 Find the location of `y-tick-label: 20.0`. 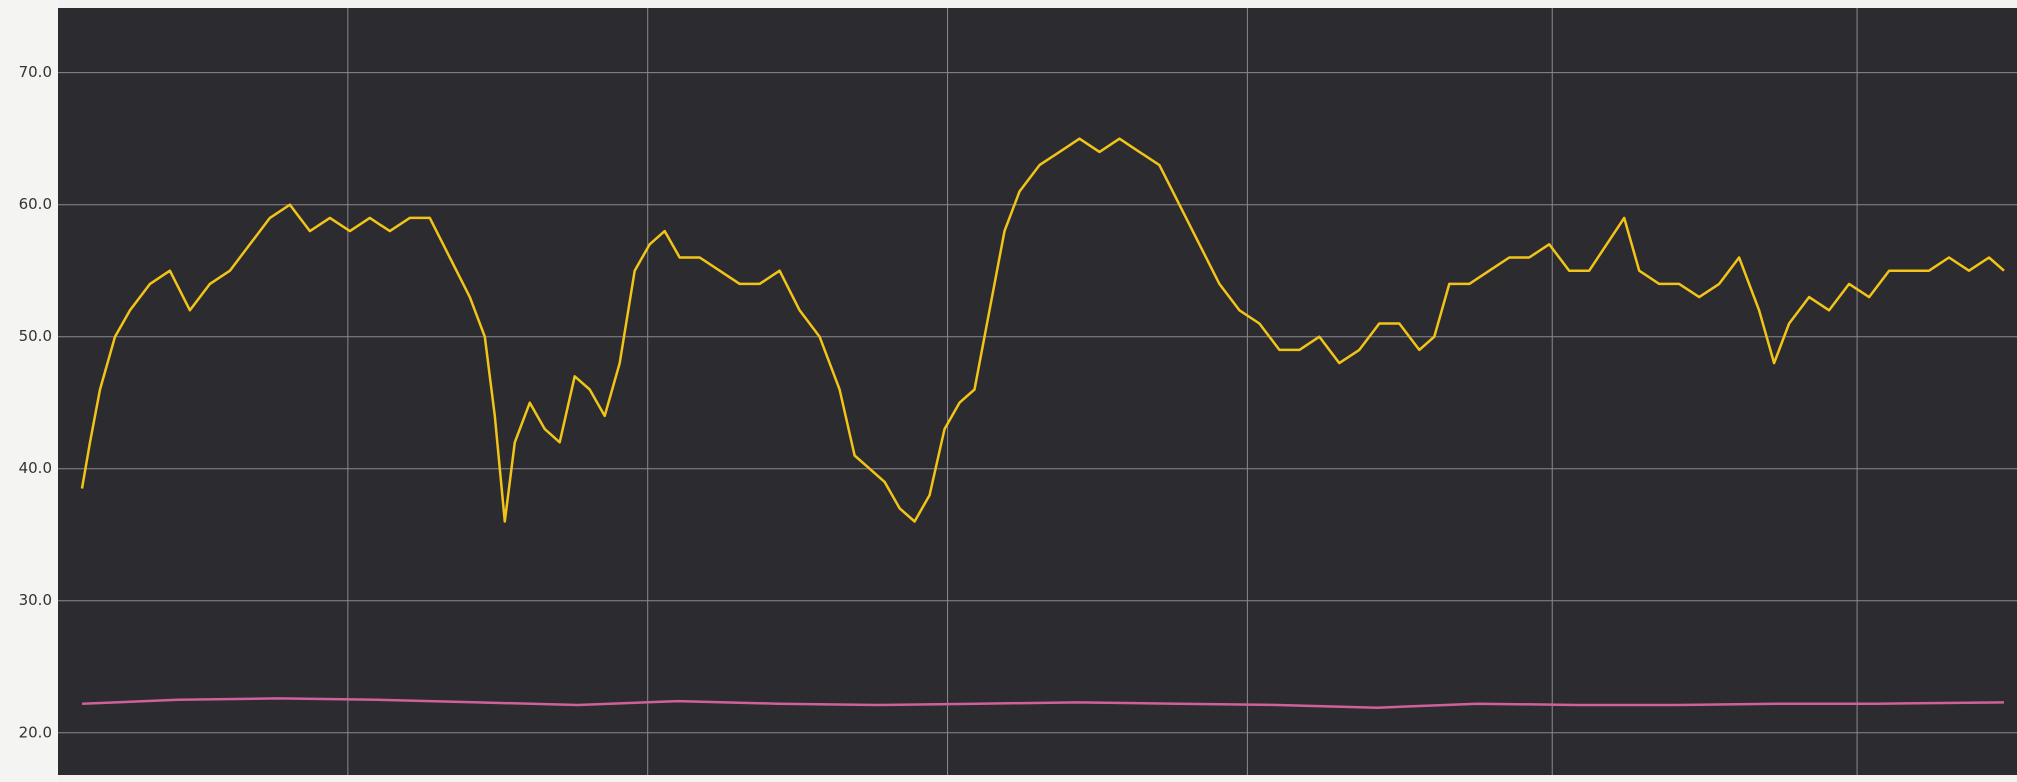

y-tick-label: 20.0 is located at coordinates (35, 732).